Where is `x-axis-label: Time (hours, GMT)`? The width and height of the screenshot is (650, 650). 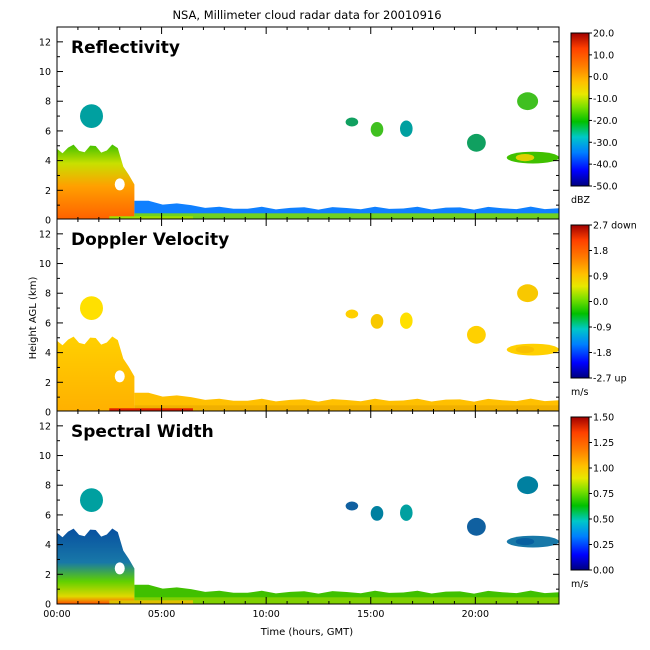
x-axis-label: Time (hours, GMT) is located at coordinates (307, 632).